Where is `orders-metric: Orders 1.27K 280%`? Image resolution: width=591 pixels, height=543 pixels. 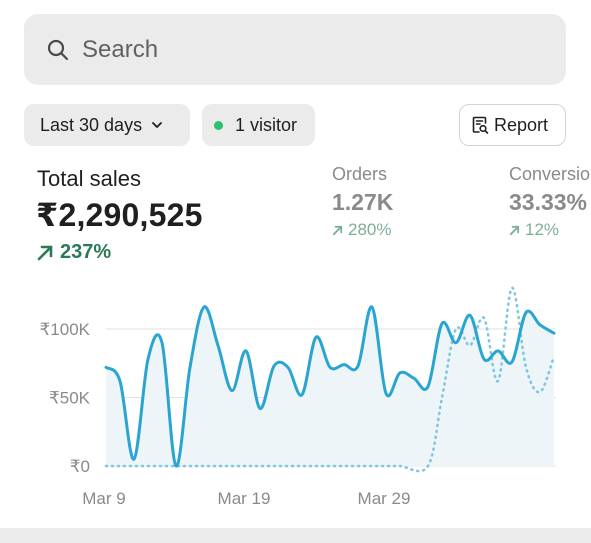
orders-metric: Orders 1.27K 280% is located at coordinates (362, 202).